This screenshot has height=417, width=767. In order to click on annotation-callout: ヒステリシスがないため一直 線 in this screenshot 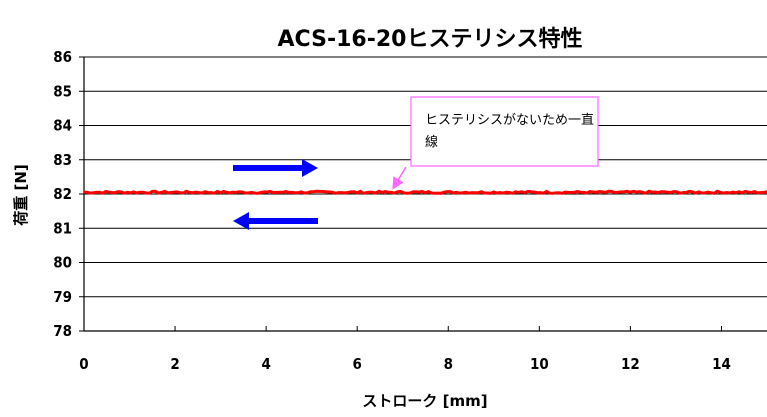, I will do `click(495, 143)`.